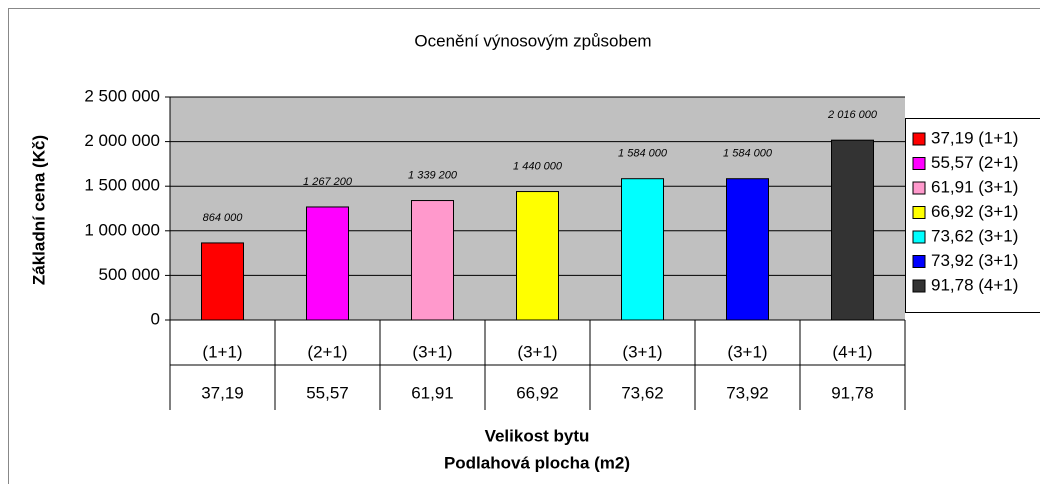 This screenshot has height=484, width=1040. Describe the element at coordinates (129, 274) in the screenshot. I see `y-tick-label: 500 000` at that location.